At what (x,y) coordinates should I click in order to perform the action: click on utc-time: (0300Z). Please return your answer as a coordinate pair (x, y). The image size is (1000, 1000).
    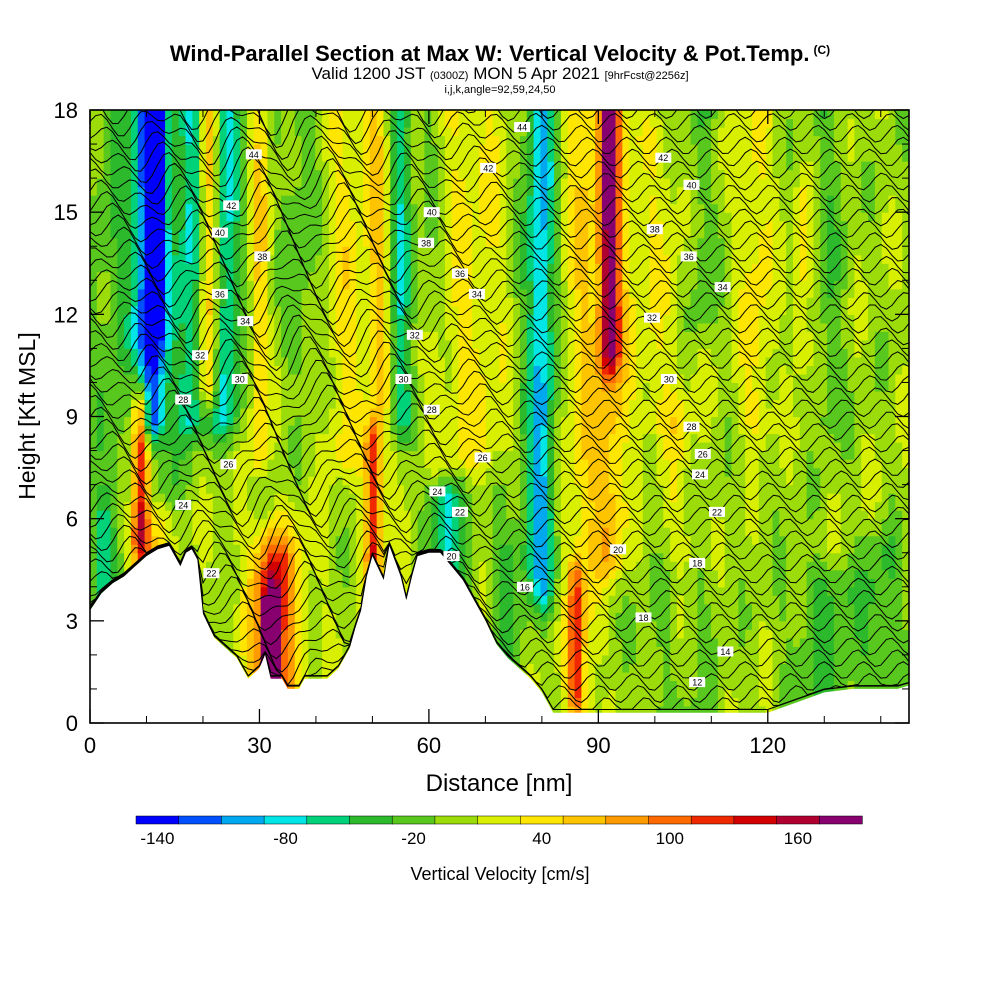
    Looking at the image, I should click on (449, 76).